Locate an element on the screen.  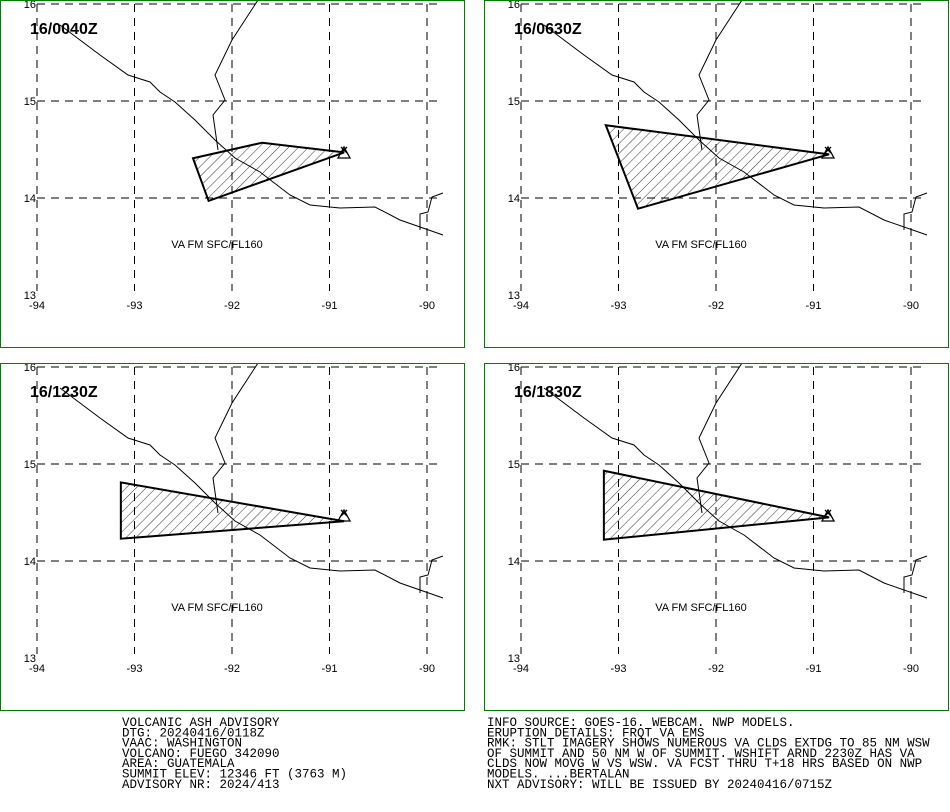
advisory-line: VOLCANIC ASH ADVISORY is located at coordinates (201, 723).